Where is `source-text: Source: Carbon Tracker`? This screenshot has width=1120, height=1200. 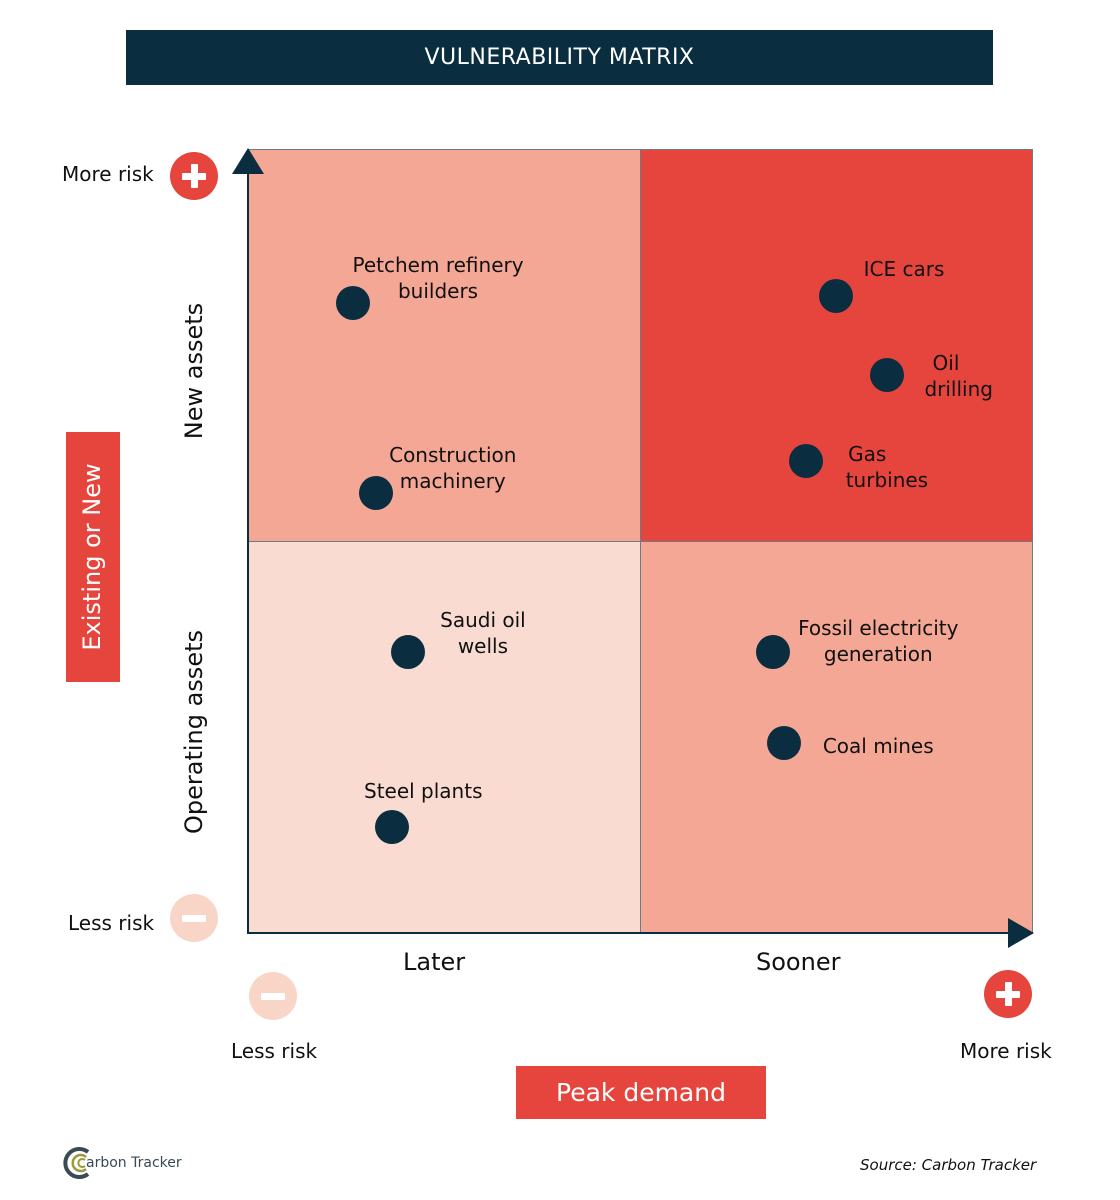 source-text: Source: Carbon Tracker is located at coordinates (948, 1165).